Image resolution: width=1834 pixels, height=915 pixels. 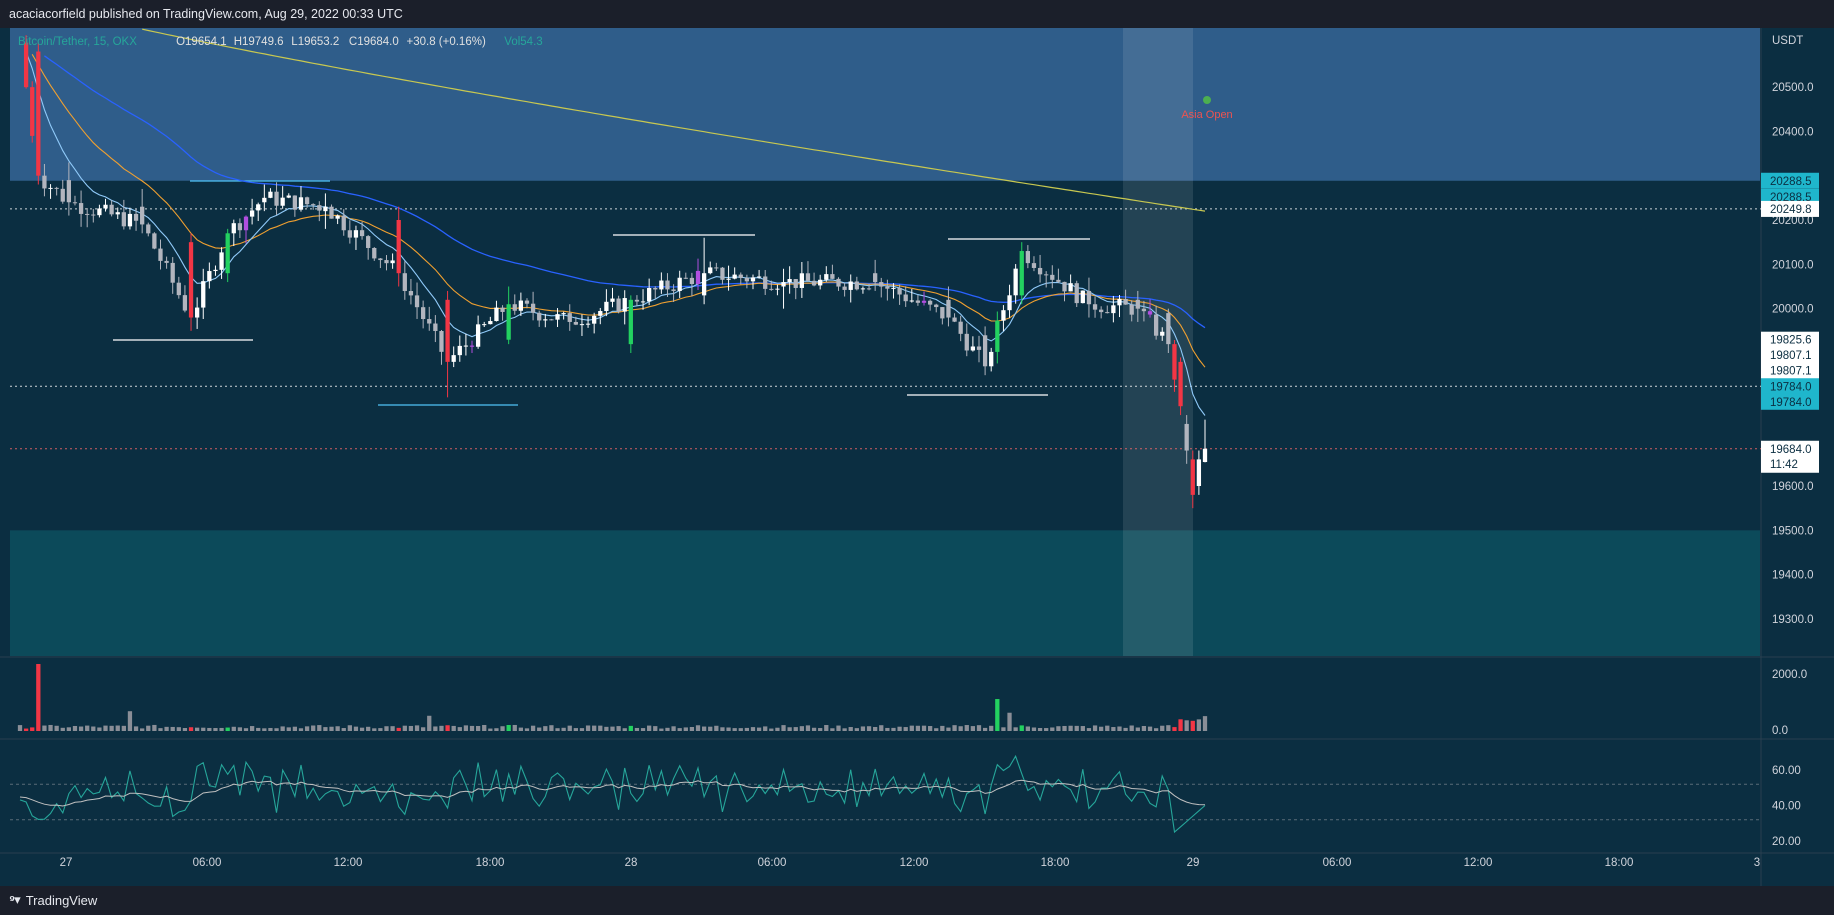 What do you see at coordinates (1791, 341) in the screenshot?
I see `price-badge: 19825.6` at bounding box center [1791, 341].